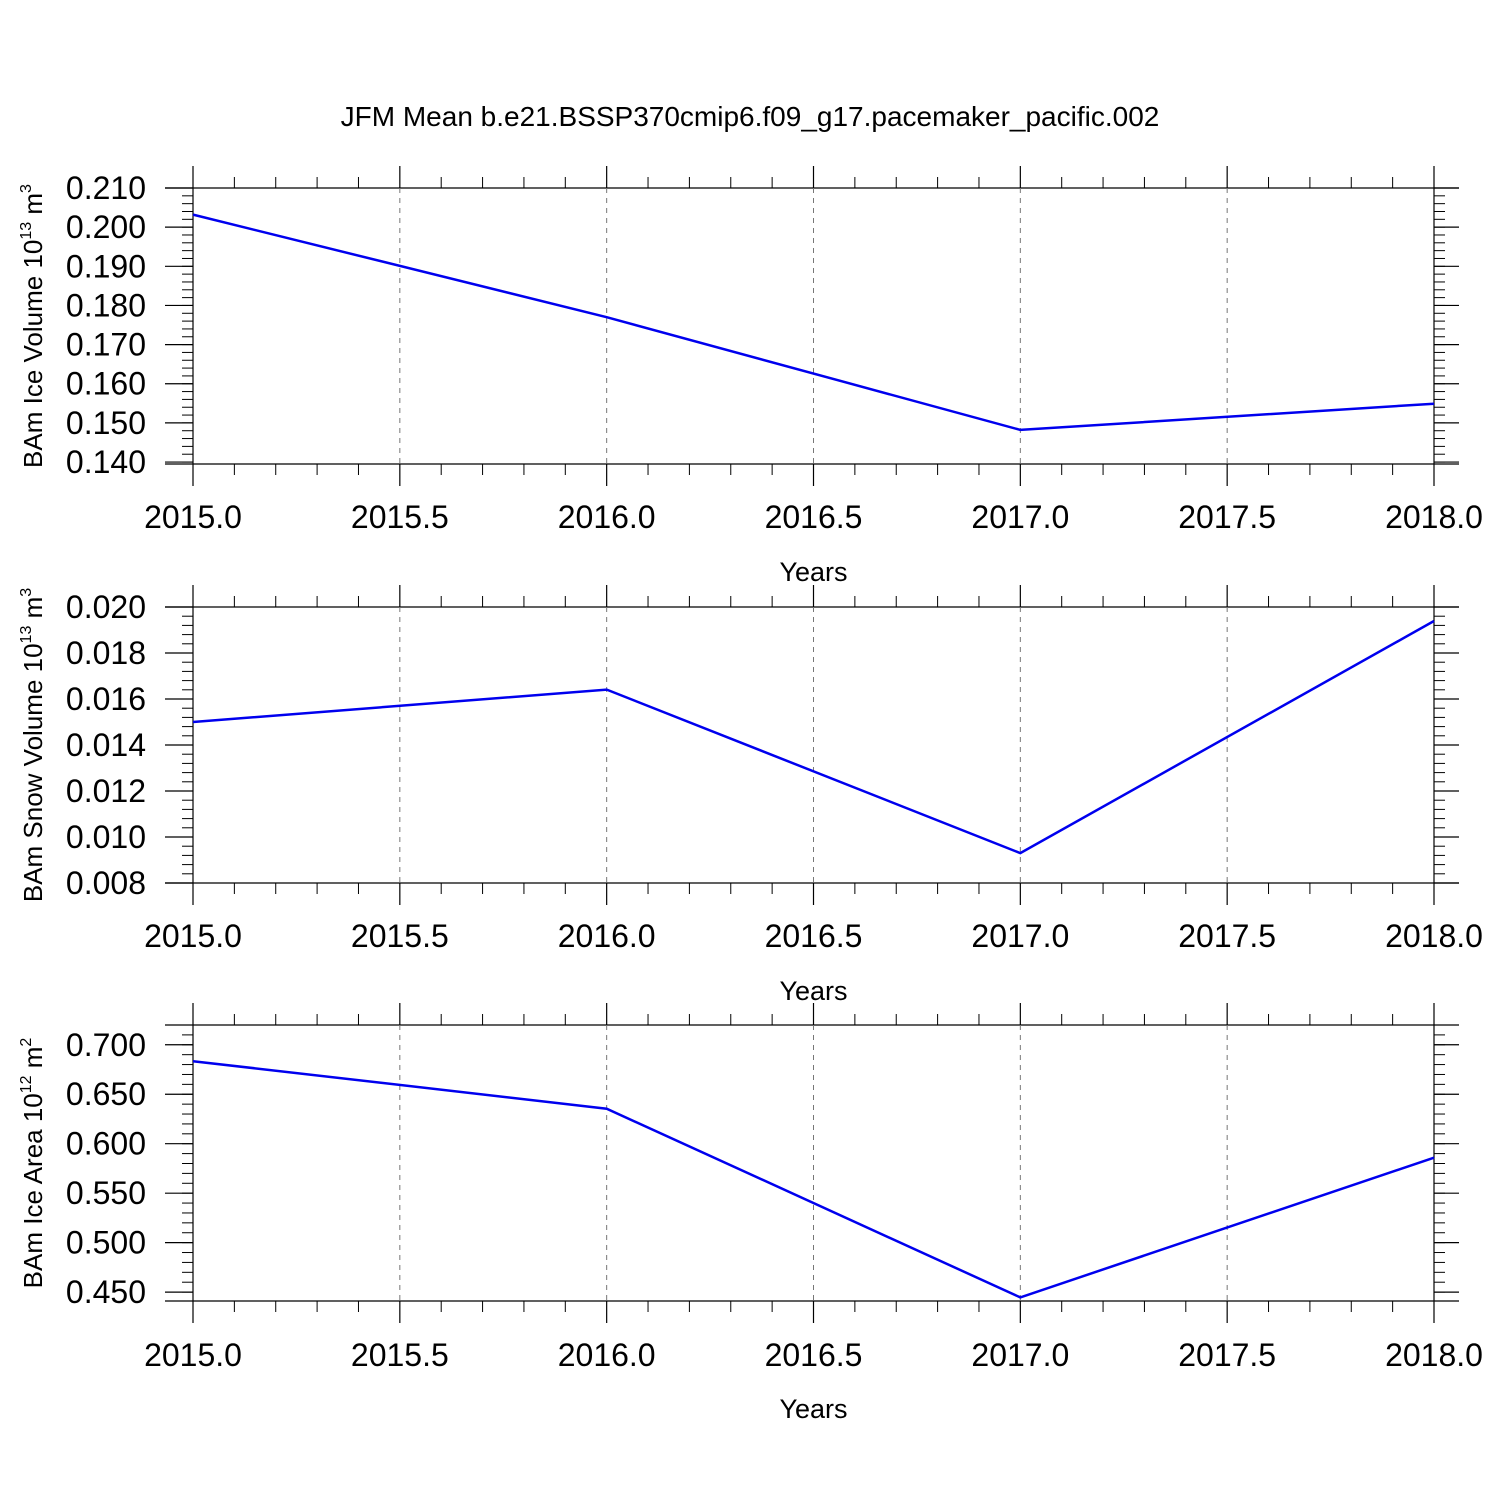 The height and width of the screenshot is (1500, 1500). Describe the element at coordinates (106, 1193) in the screenshot. I see `y-tick-label: 0.550` at that location.